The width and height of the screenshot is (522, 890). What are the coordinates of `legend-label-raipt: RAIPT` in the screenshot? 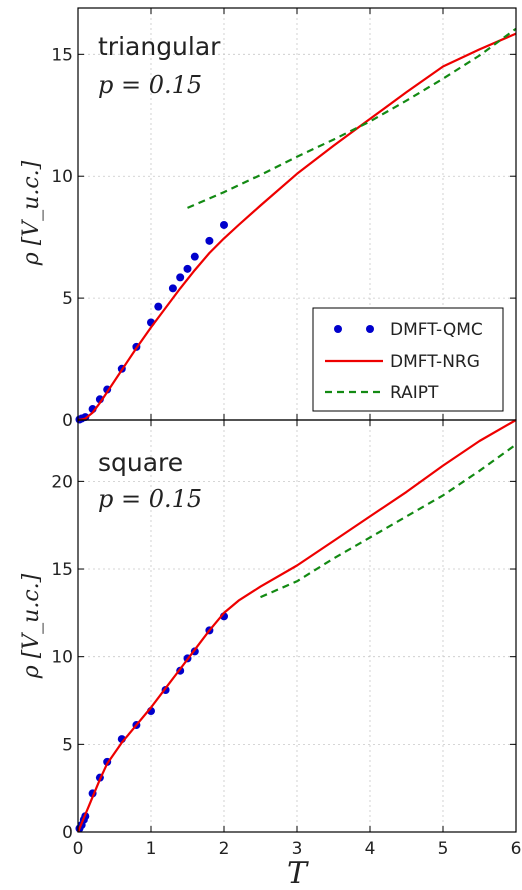 It's located at (414, 393).